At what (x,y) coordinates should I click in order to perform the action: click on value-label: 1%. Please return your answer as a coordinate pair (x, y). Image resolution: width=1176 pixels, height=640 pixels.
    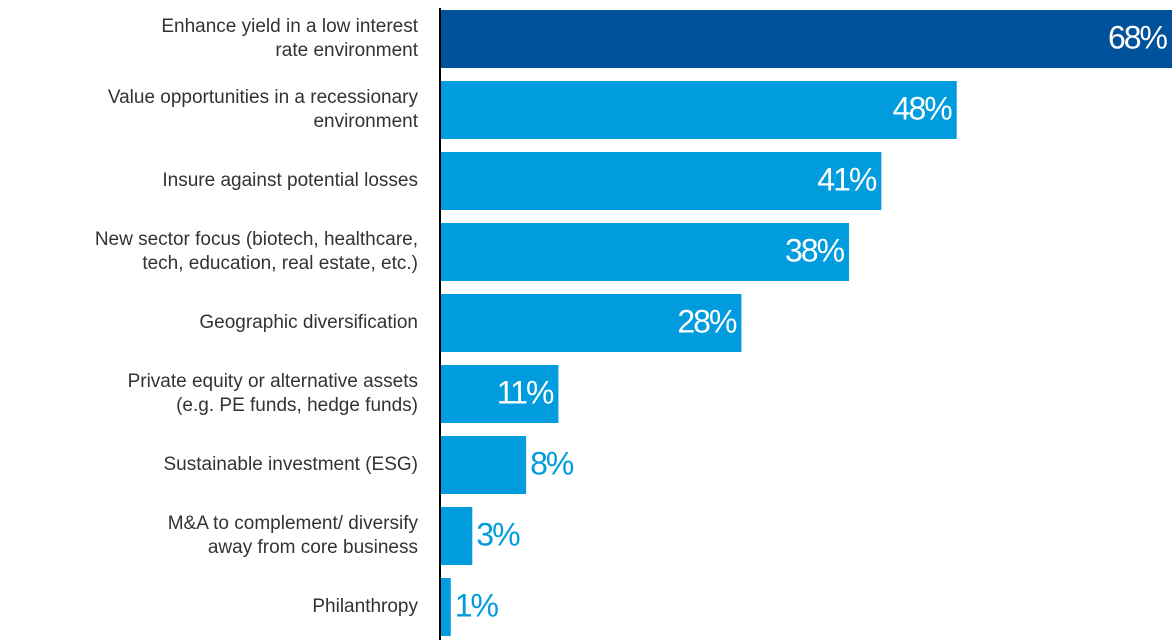
    Looking at the image, I should click on (477, 605).